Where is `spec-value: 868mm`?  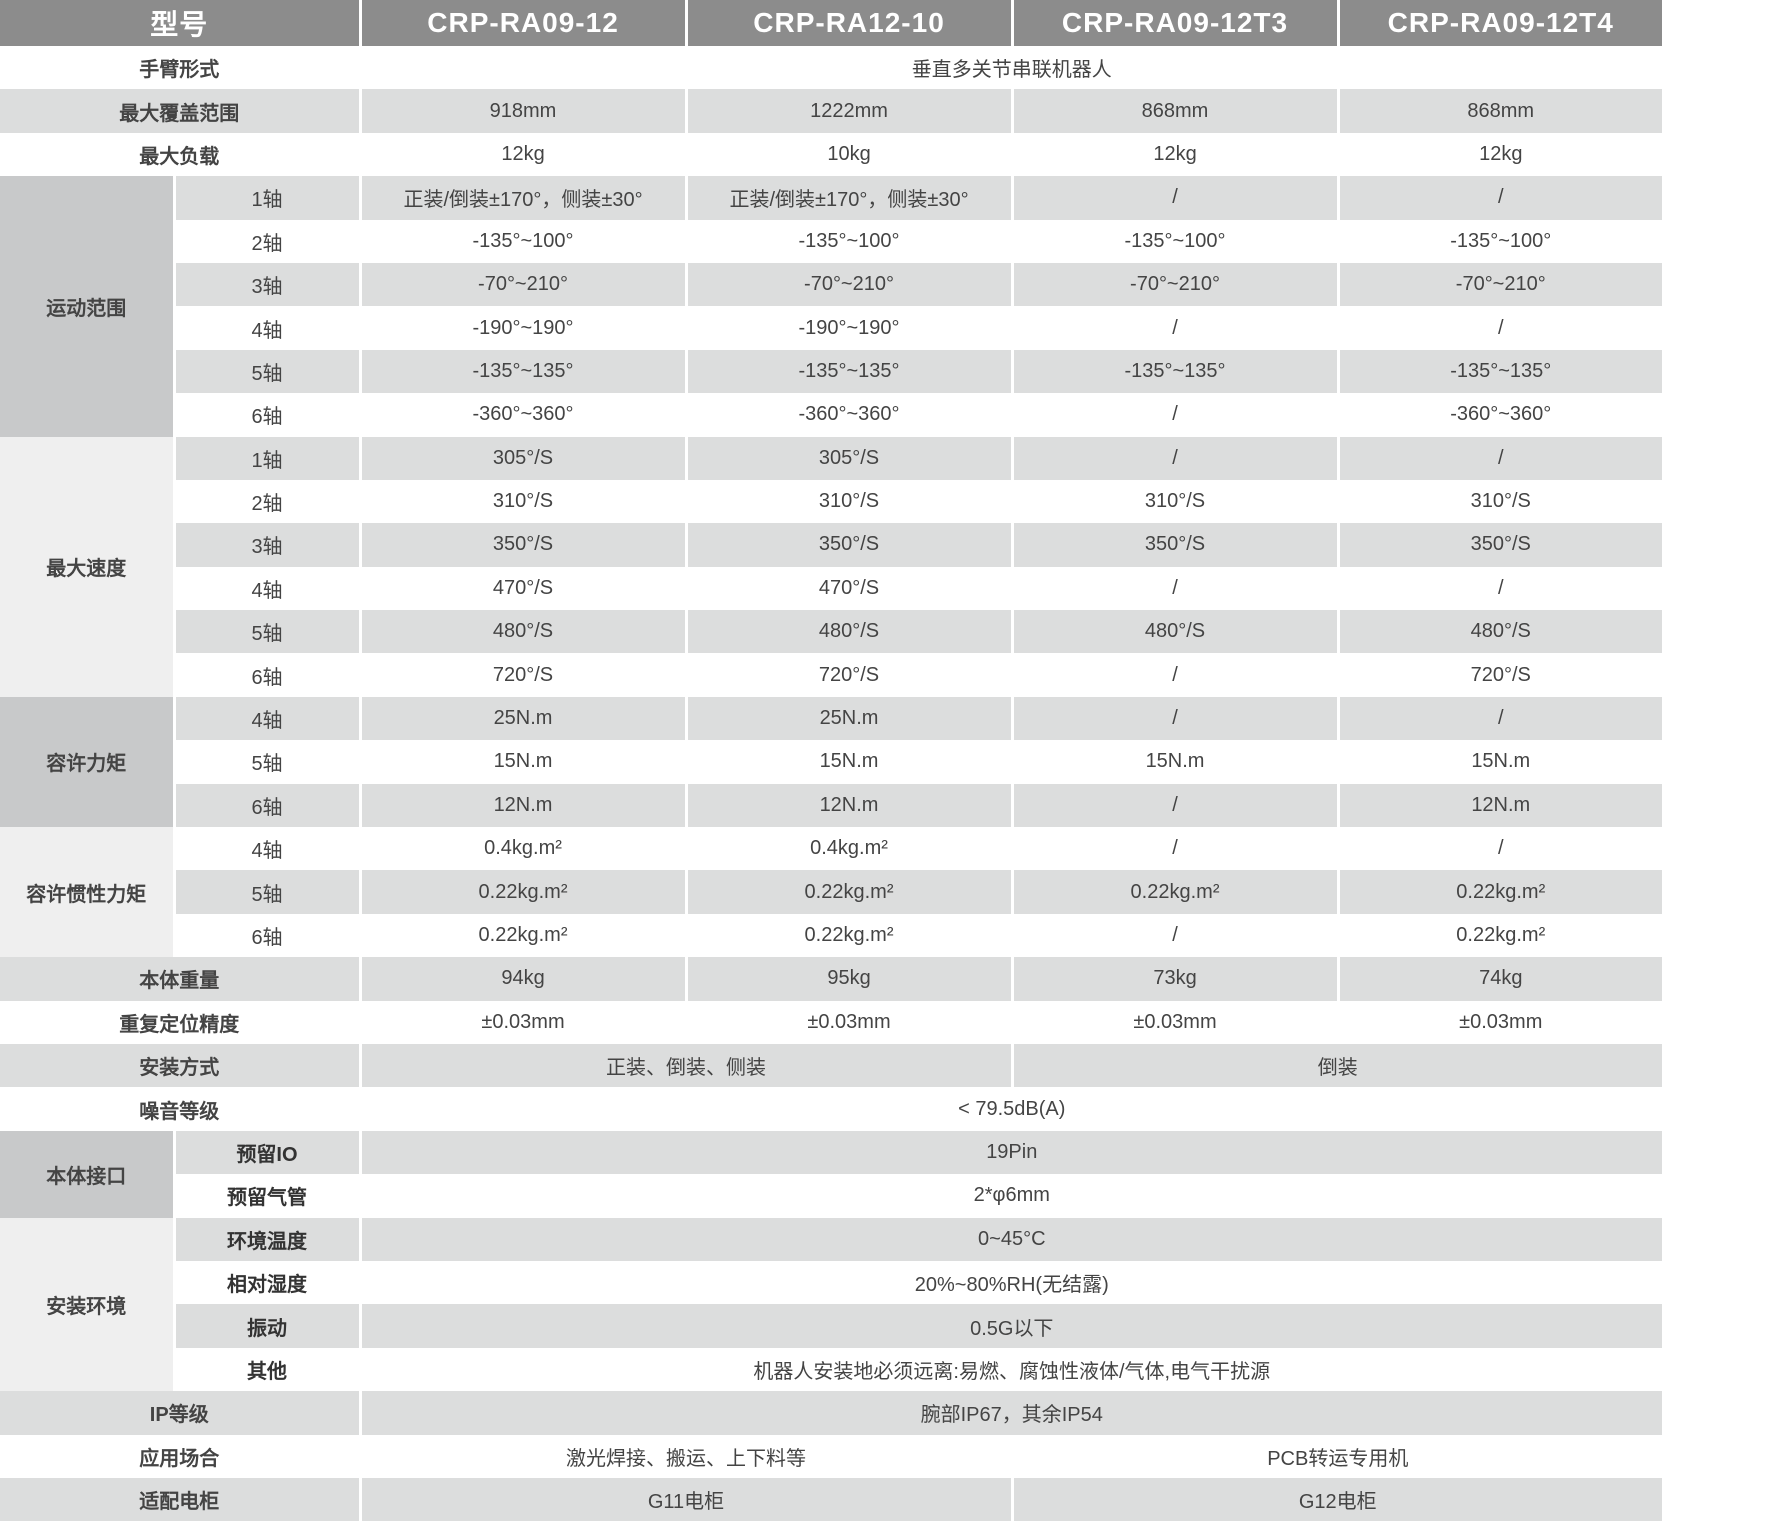 spec-value: 868mm is located at coordinates (1176, 111).